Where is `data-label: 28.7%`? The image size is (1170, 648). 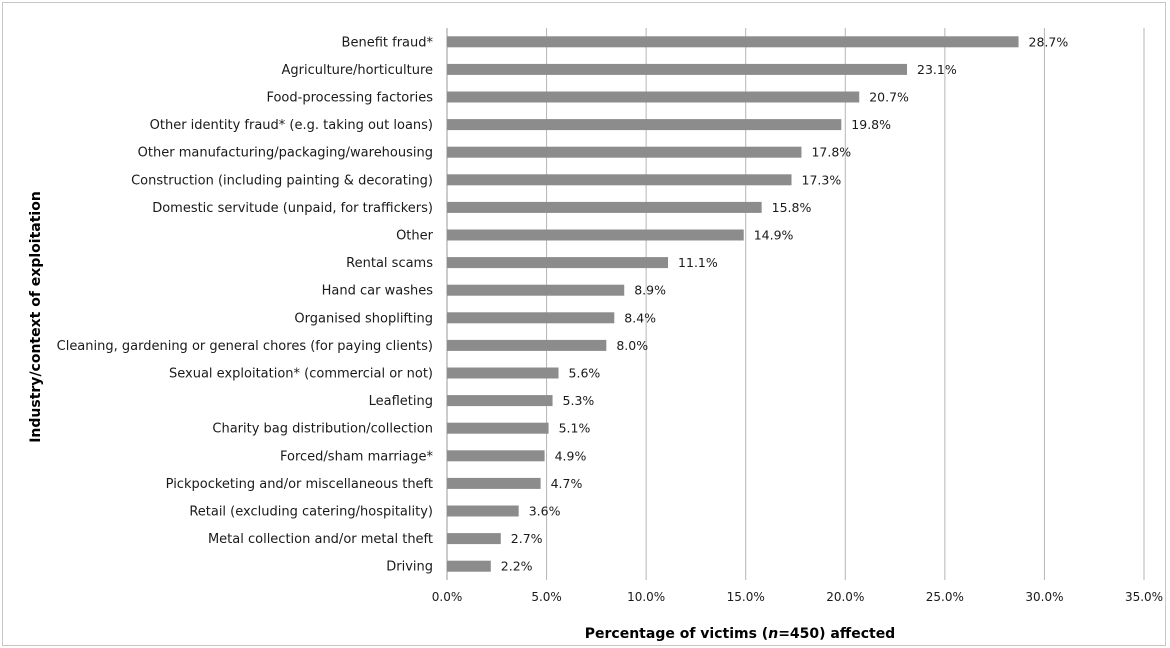 data-label: 28.7% is located at coordinates (1049, 41).